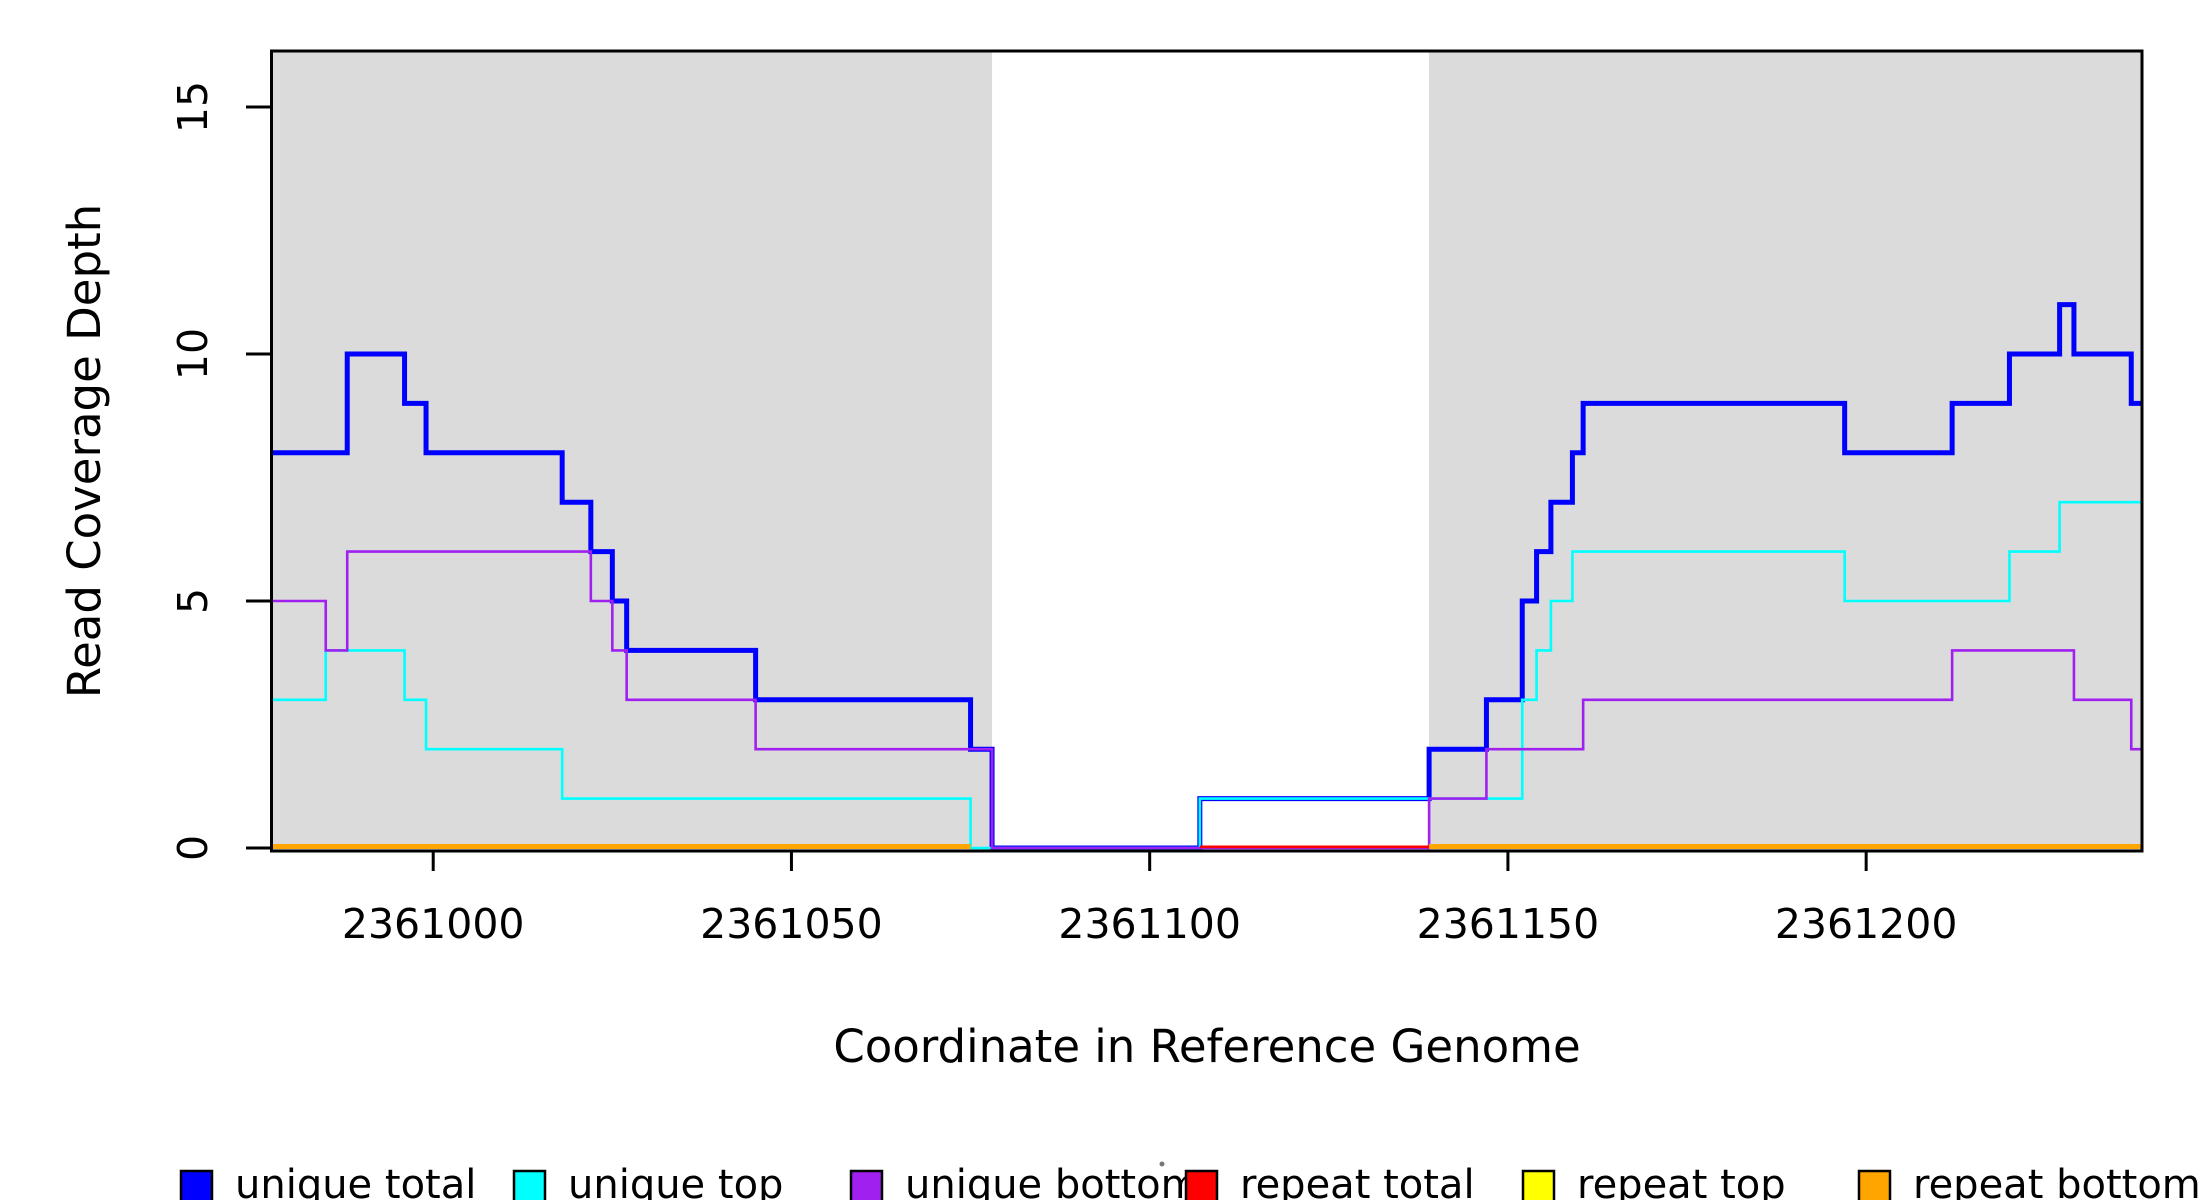 This screenshot has height=1200, width=2200. Describe the element at coordinates (193, 848) in the screenshot. I see `y-tick-label: 0` at that location.